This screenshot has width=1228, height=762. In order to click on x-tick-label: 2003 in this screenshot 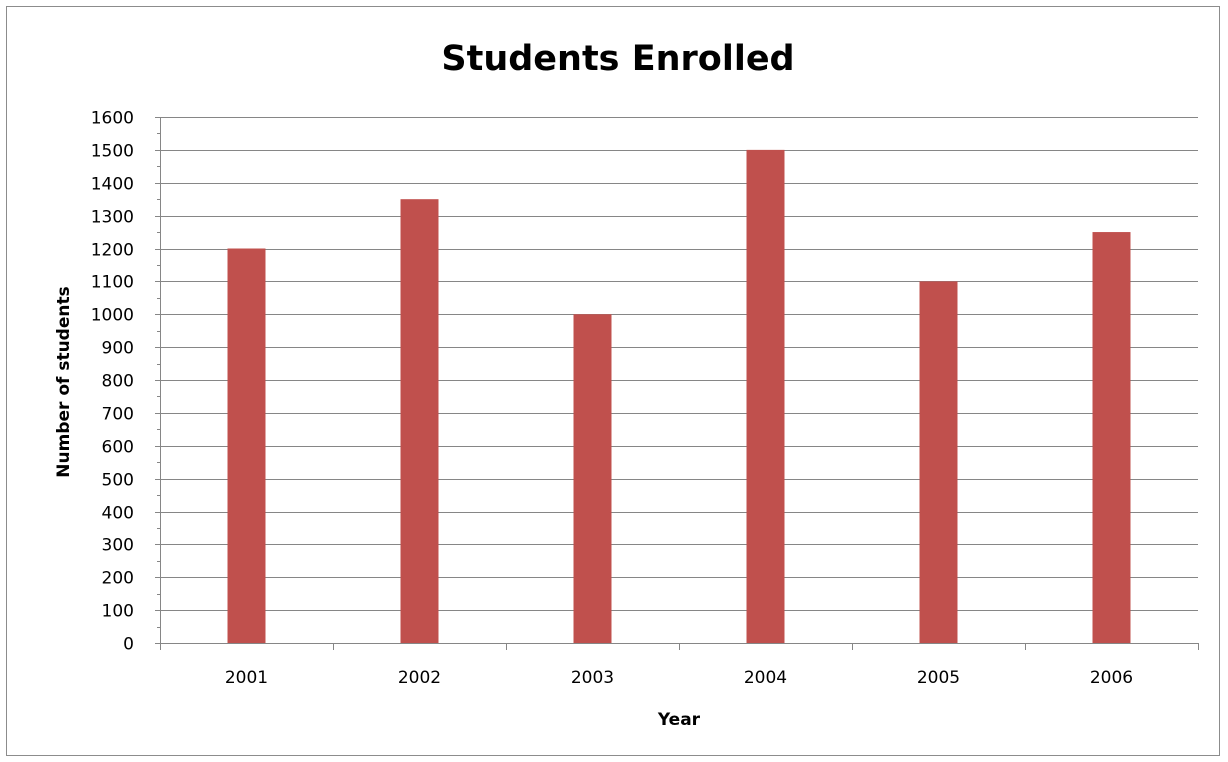, I will do `click(592, 678)`.